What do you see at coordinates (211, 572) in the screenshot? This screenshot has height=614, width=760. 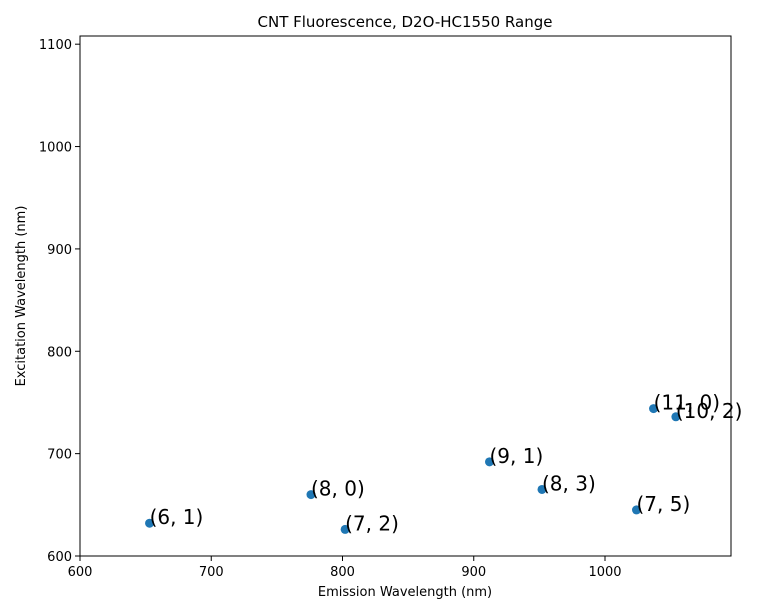 I see `x-tick-label: 700` at bounding box center [211, 572].